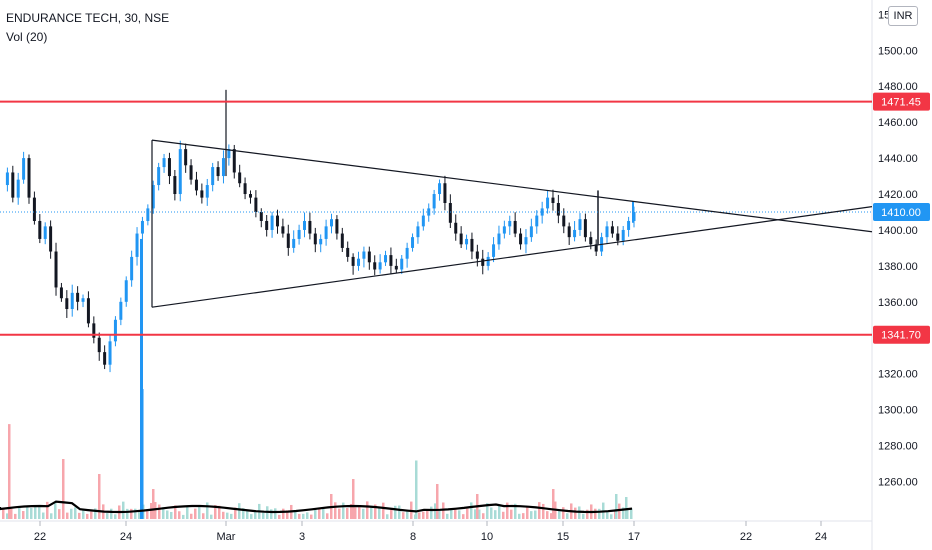 This screenshot has height=550, width=932. I want to click on y-tick-label: 1360.00, so click(898, 303).